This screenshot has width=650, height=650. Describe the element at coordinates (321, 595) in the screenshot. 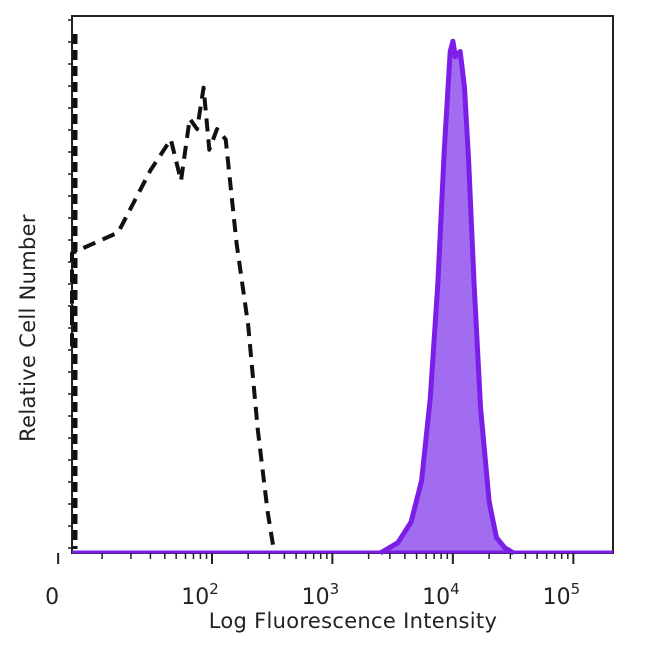

I see `x-tick-label: 10³` at that location.